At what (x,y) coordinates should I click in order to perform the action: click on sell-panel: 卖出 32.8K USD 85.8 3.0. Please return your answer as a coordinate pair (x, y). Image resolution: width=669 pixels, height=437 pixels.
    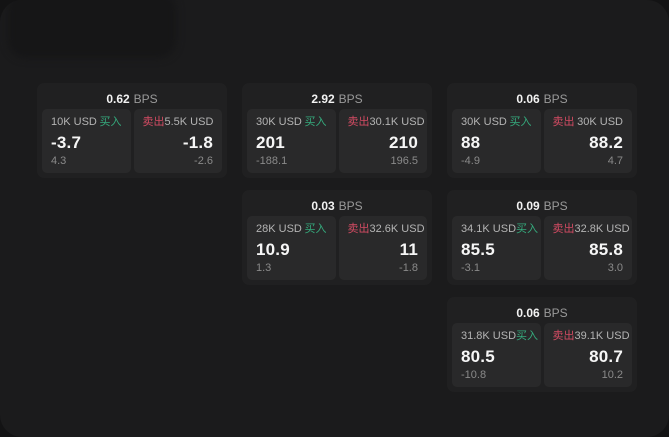
    Looking at the image, I should click on (587, 248).